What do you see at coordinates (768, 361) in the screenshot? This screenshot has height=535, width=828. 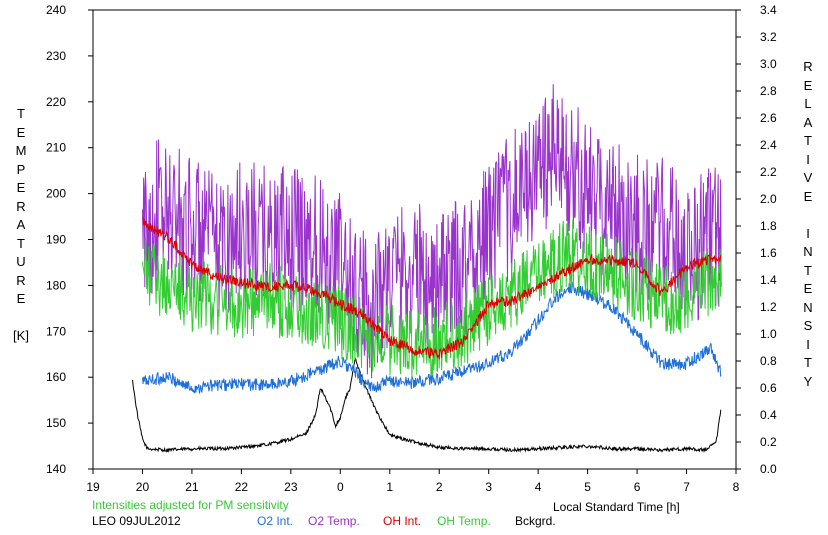 I see `y-right-tick-label: 0.8` at bounding box center [768, 361].